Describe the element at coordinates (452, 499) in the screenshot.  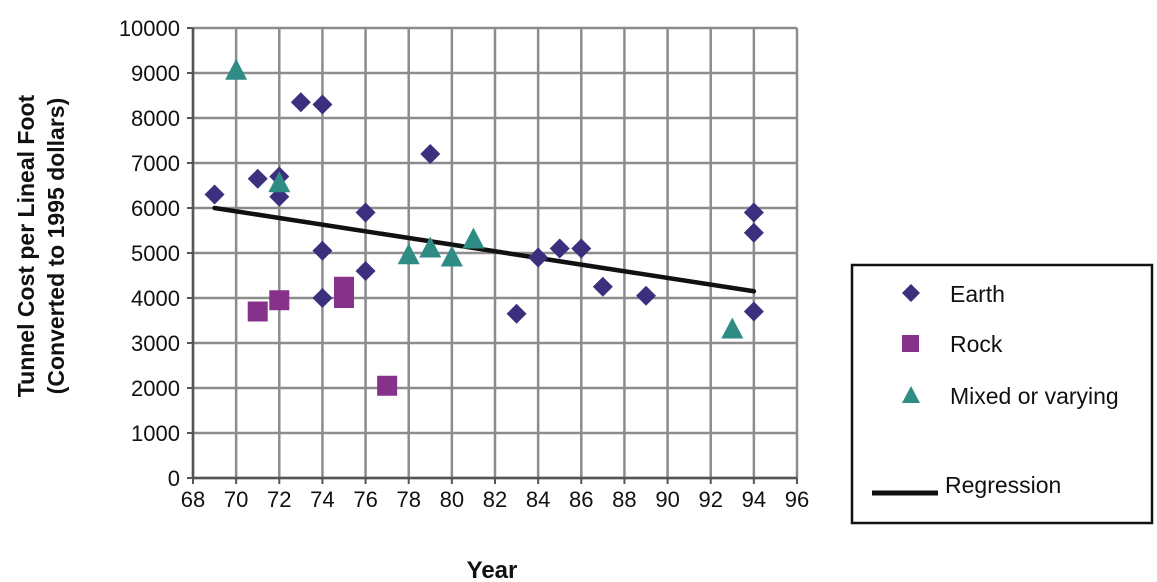
I see `x-tick-label: 80` at that location.